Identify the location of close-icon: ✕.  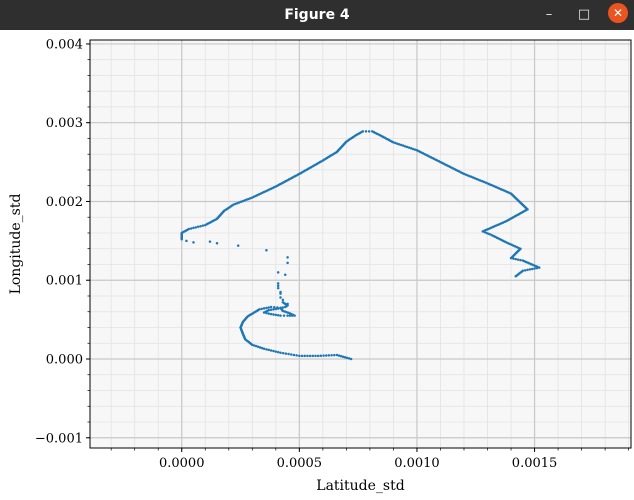
(618, 13).